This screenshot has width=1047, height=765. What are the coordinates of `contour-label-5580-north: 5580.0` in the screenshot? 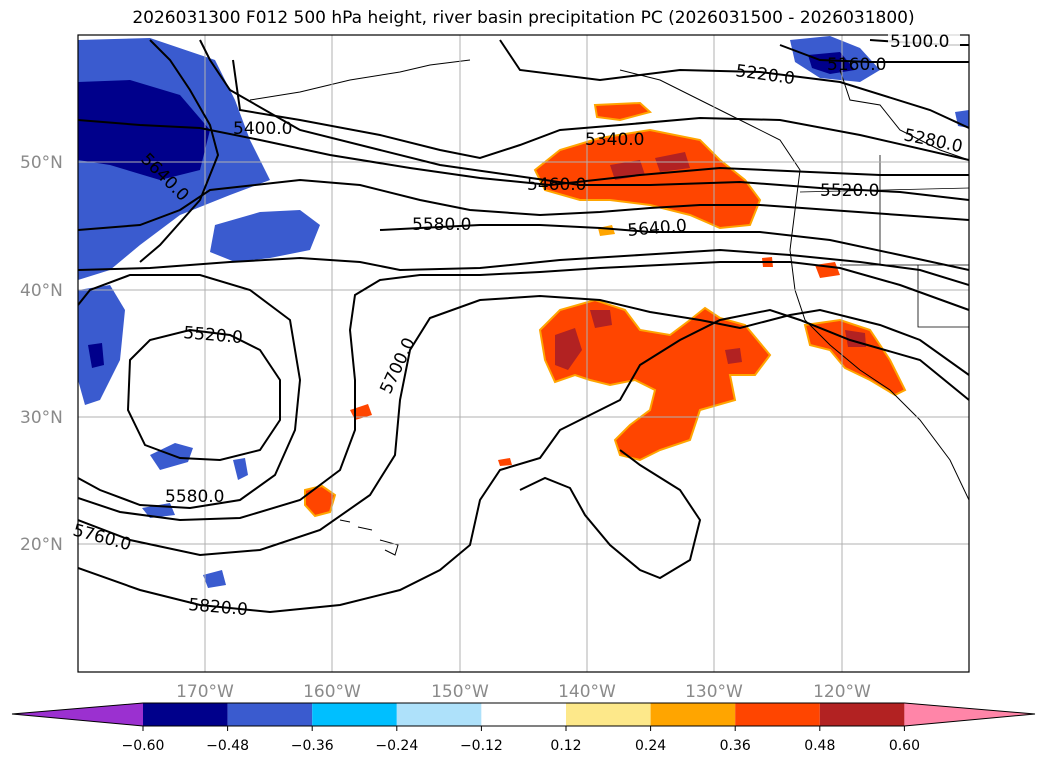 It's located at (441, 225).